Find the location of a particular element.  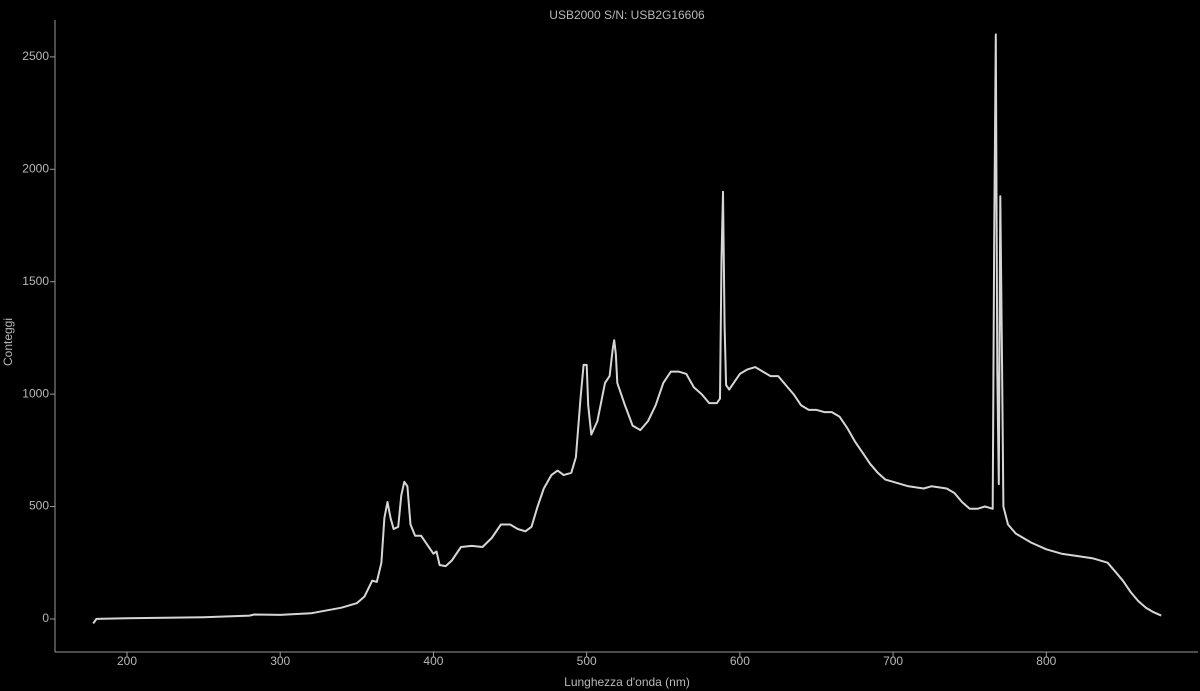

y-tick-label: 0 is located at coordinates (45, 618).